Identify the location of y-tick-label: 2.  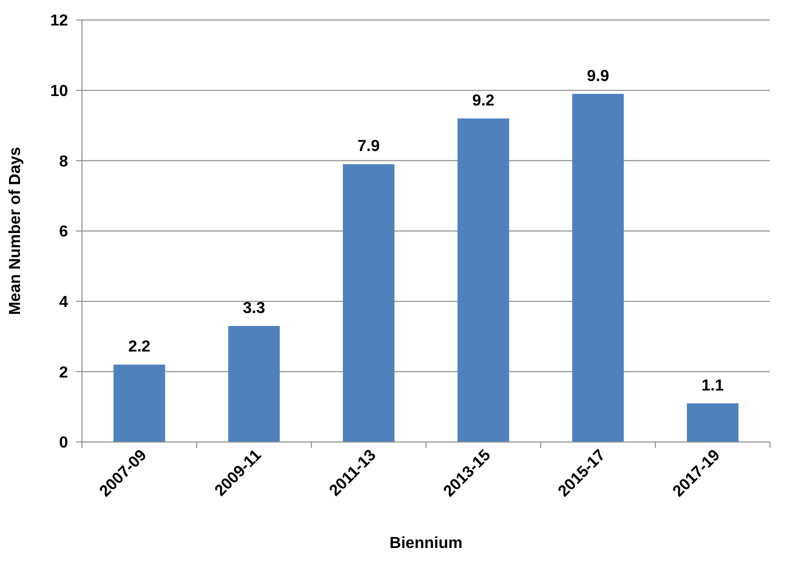
(63, 373).